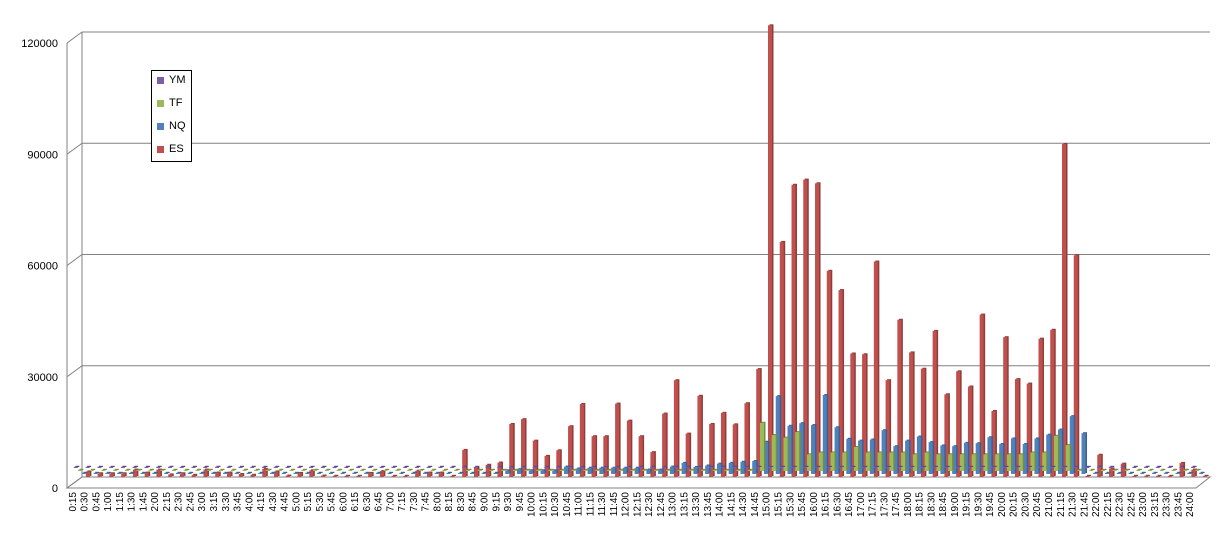  What do you see at coordinates (273, 502) in the screenshot?
I see `x-tick-label: 4:30` at bounding box center [273, 502].